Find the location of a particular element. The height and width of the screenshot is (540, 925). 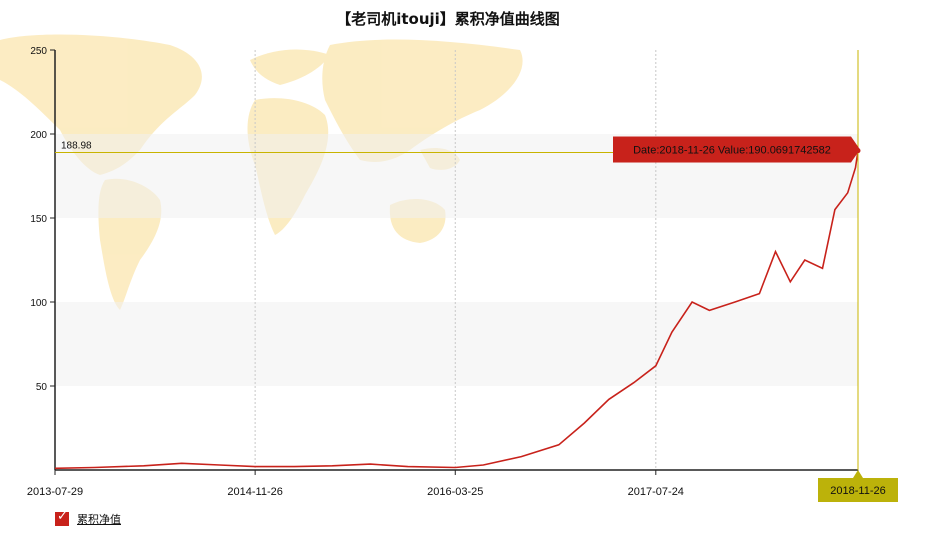

x-badge-box is located at coordinates (858, 490).